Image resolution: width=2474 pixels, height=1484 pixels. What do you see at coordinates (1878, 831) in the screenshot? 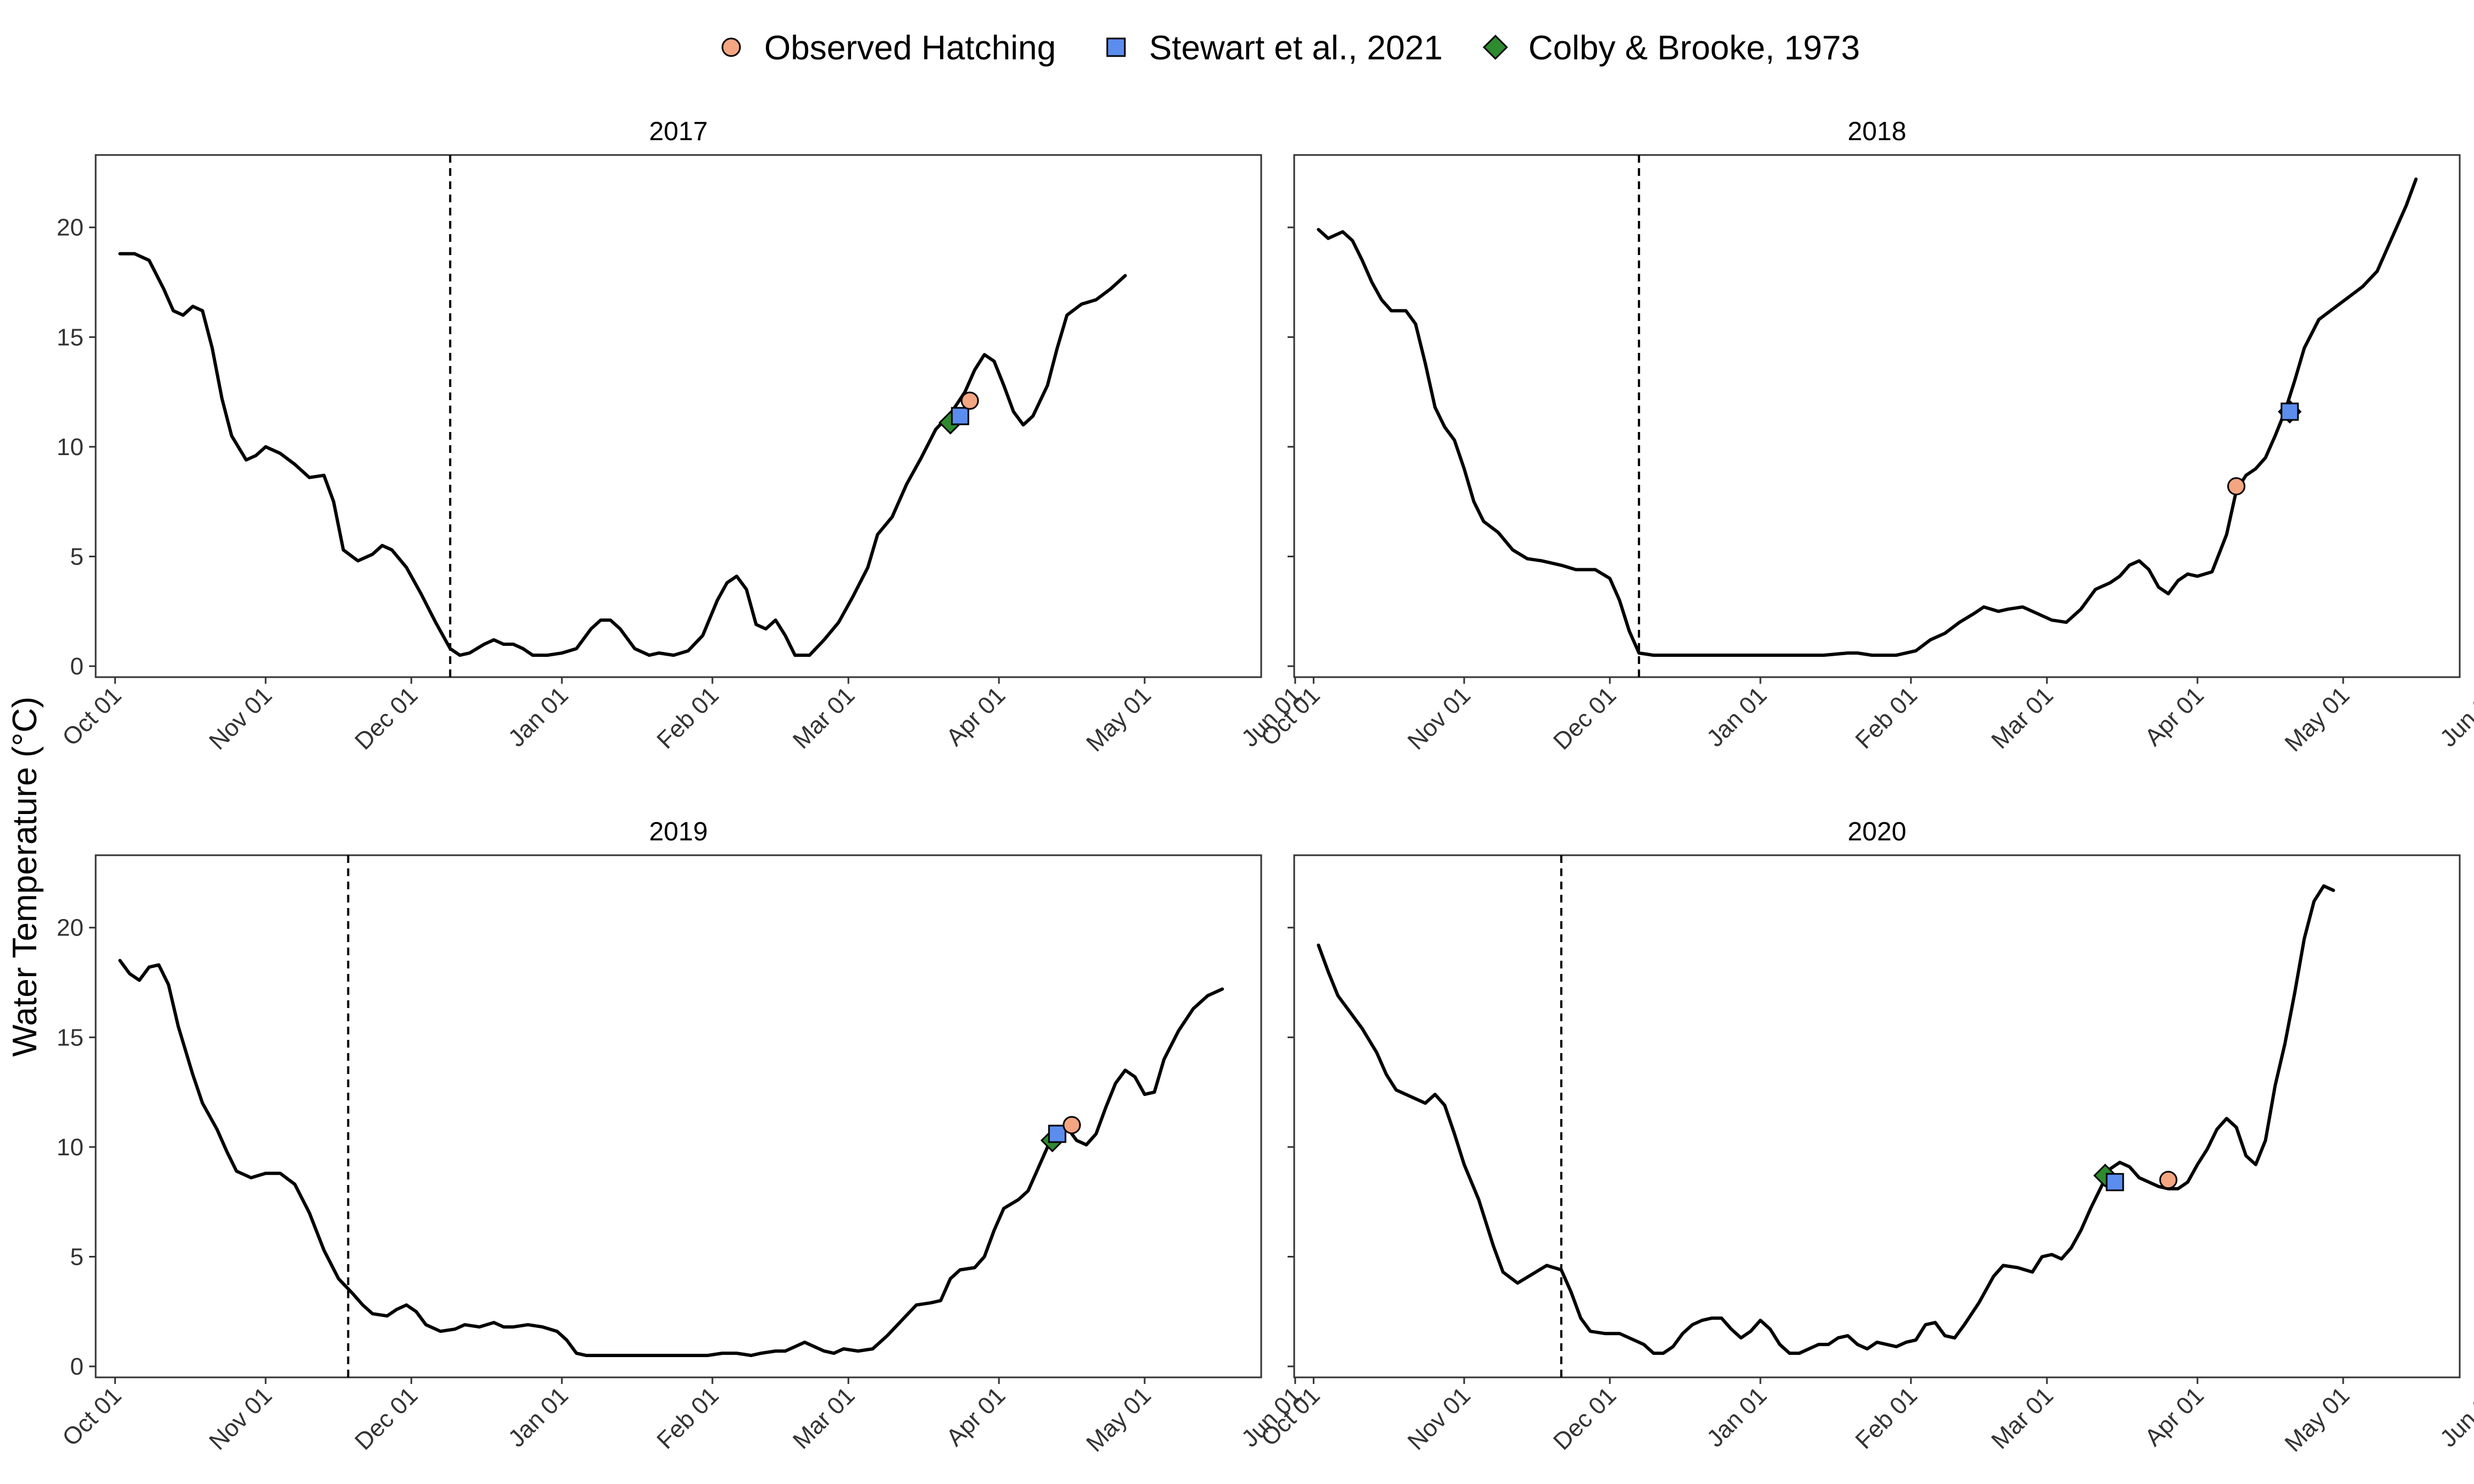
I see `panel-title: 2020` at bounding box center [1878, 831].